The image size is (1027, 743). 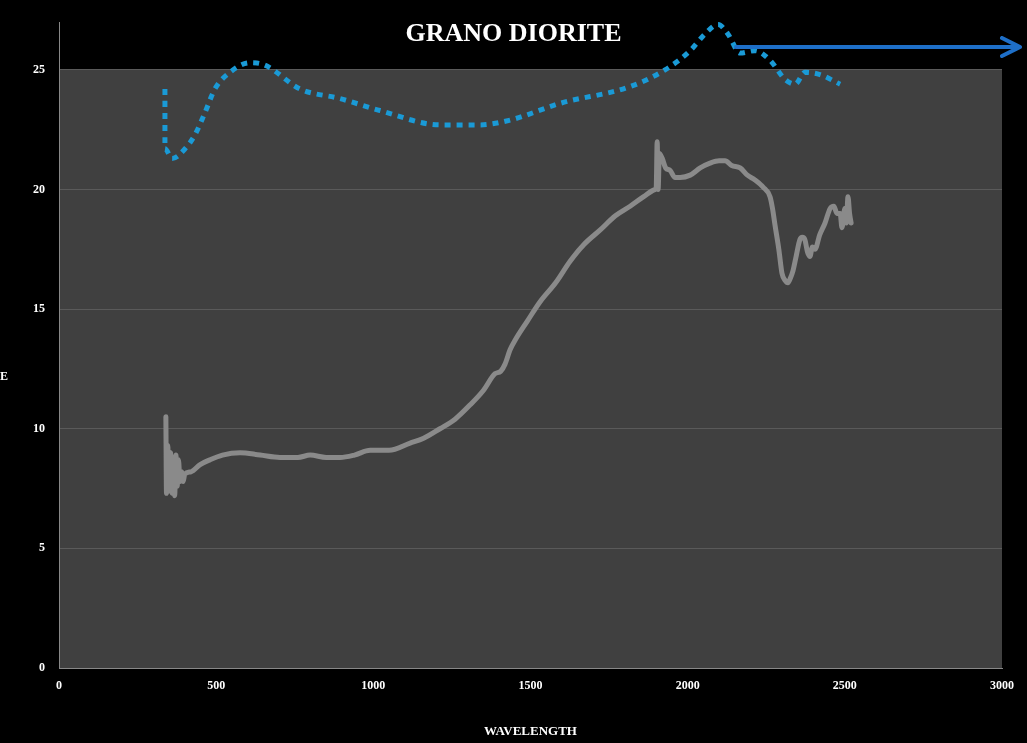 I want to click on chart-title: GRANO DIORITE, so click(x=513, y=33).